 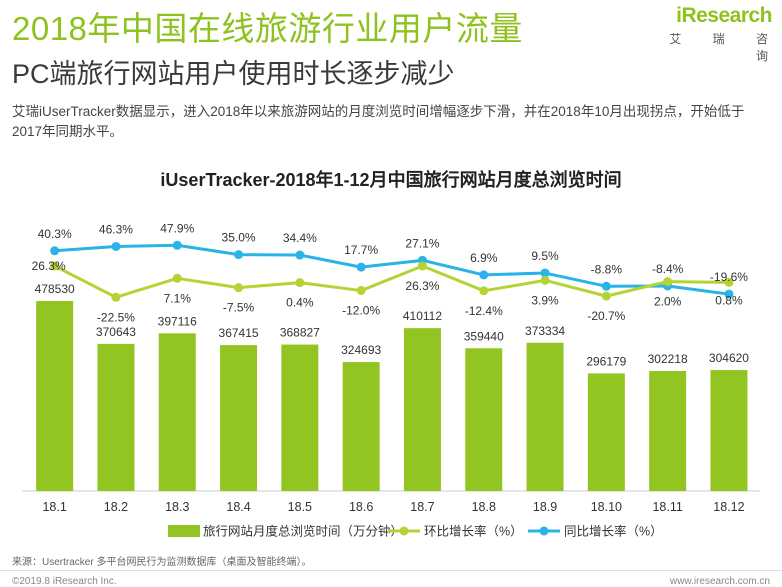 I want to click on yoy-label-18.8: 6.9%, so click(x=484, y=258).